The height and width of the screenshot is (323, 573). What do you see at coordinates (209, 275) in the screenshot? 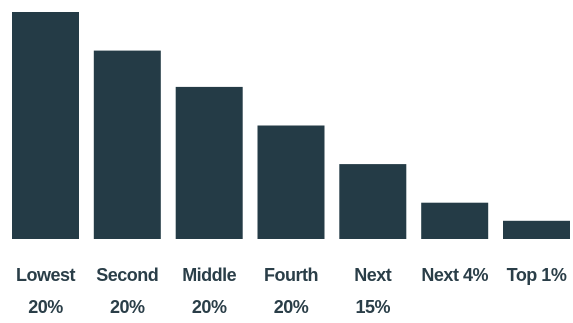
I see `category-label-2-line-0: Middle` at bounding box center [209, 275].